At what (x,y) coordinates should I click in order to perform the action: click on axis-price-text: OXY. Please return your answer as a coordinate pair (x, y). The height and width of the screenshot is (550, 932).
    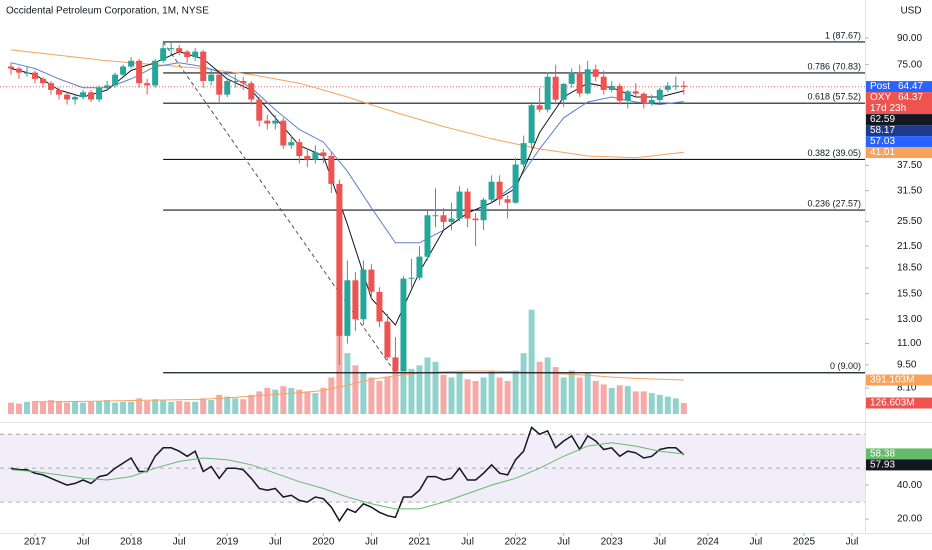
    Looking at the image, I should click on (880, 97).